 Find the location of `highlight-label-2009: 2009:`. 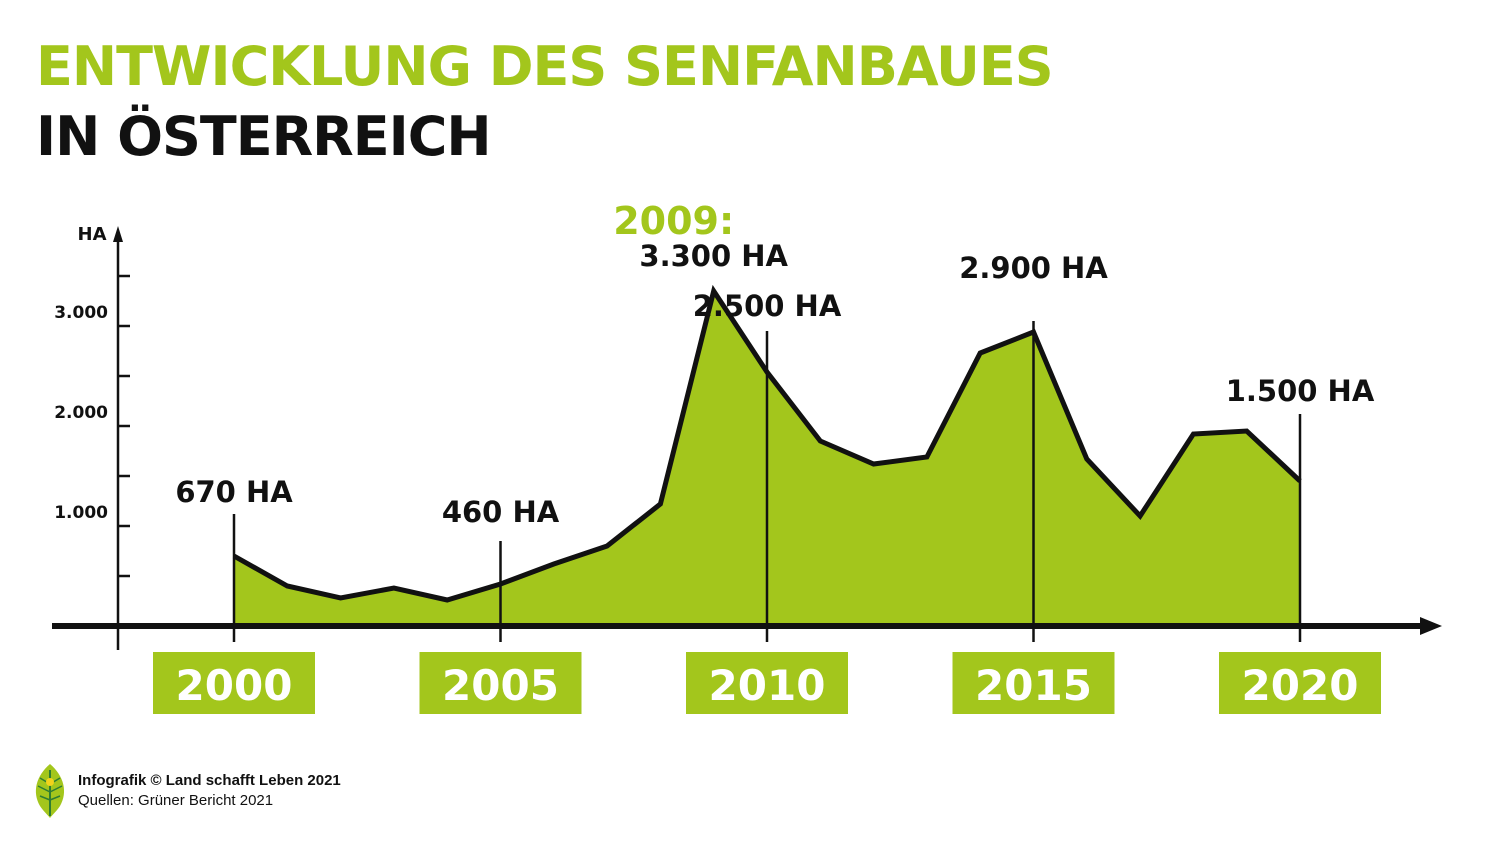

highlight-label-2009: 2009: is located at coordinates (673, 221).